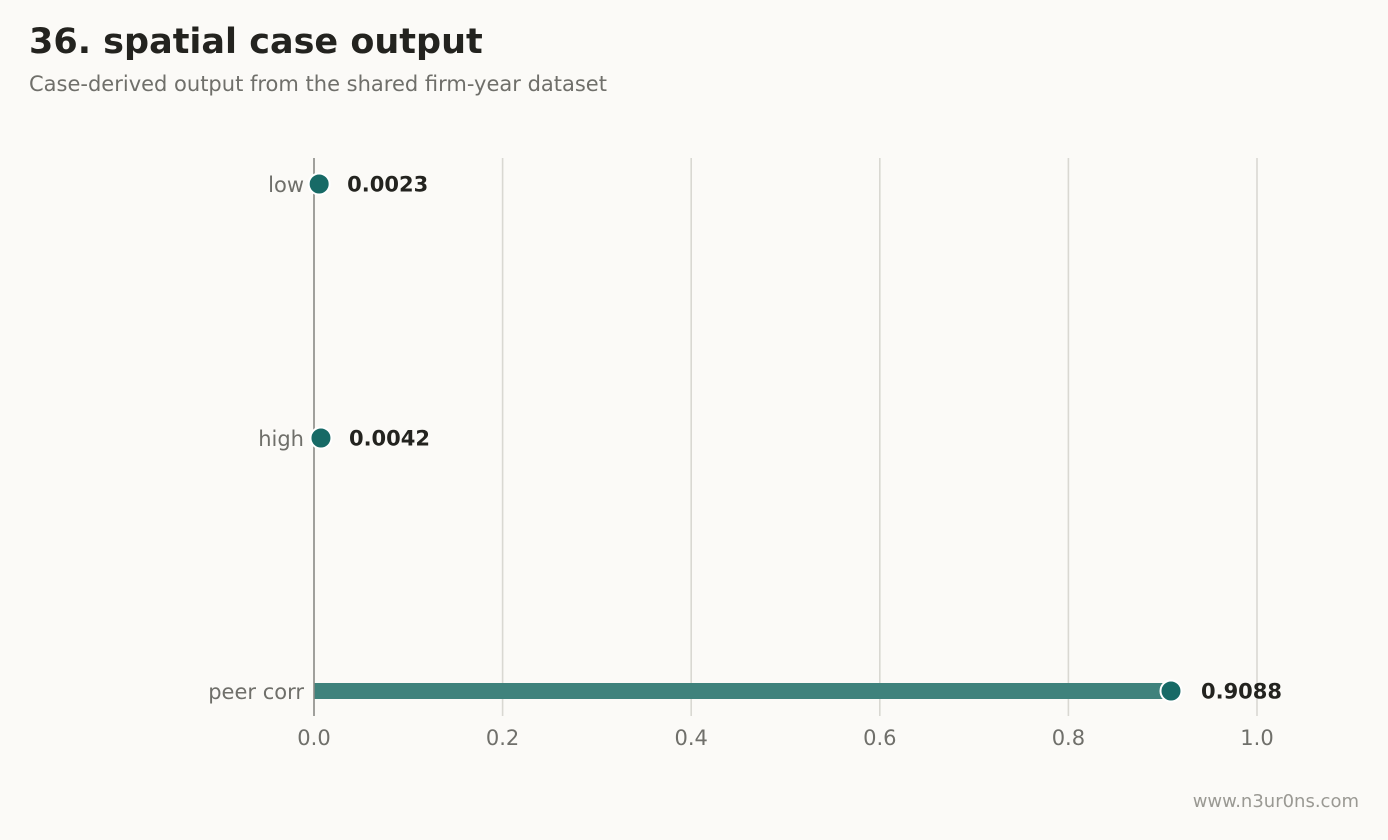  What do you see at coordinates (1068, 738) in the screenshot?
I see `x-tick-label: 0.8` at bounding box center [1068, 738].